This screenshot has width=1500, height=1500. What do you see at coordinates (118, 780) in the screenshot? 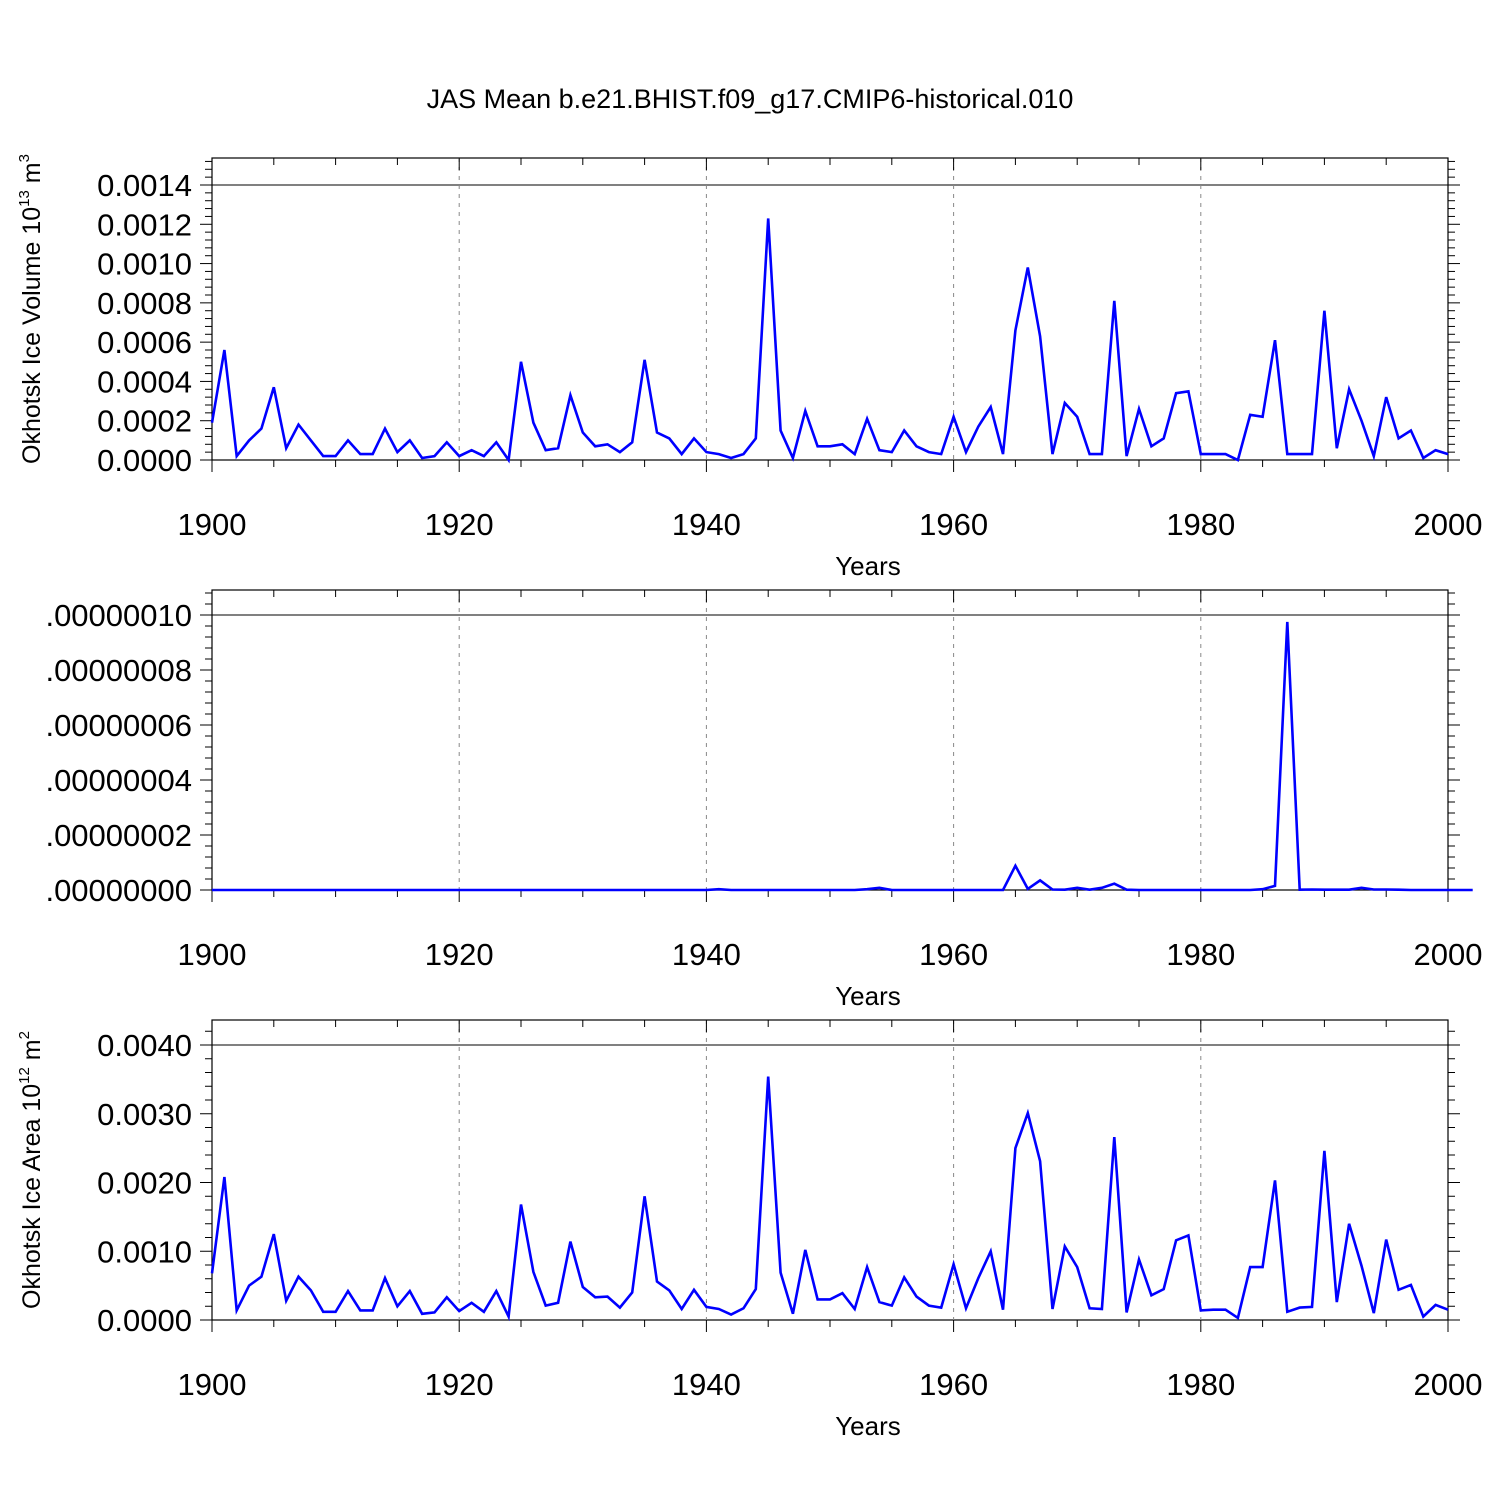
I see `y-tick-label: .00000004` at bounding box center [118, 780].